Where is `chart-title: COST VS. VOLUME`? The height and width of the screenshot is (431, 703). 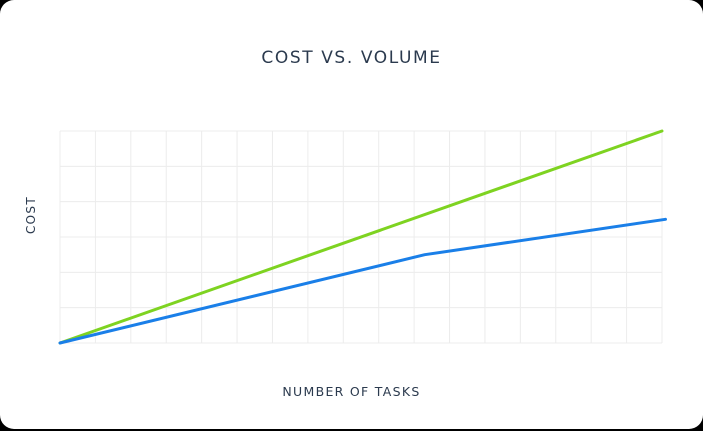 chart-title: COST VS. VOLUME is located at coordinates (351, 58).